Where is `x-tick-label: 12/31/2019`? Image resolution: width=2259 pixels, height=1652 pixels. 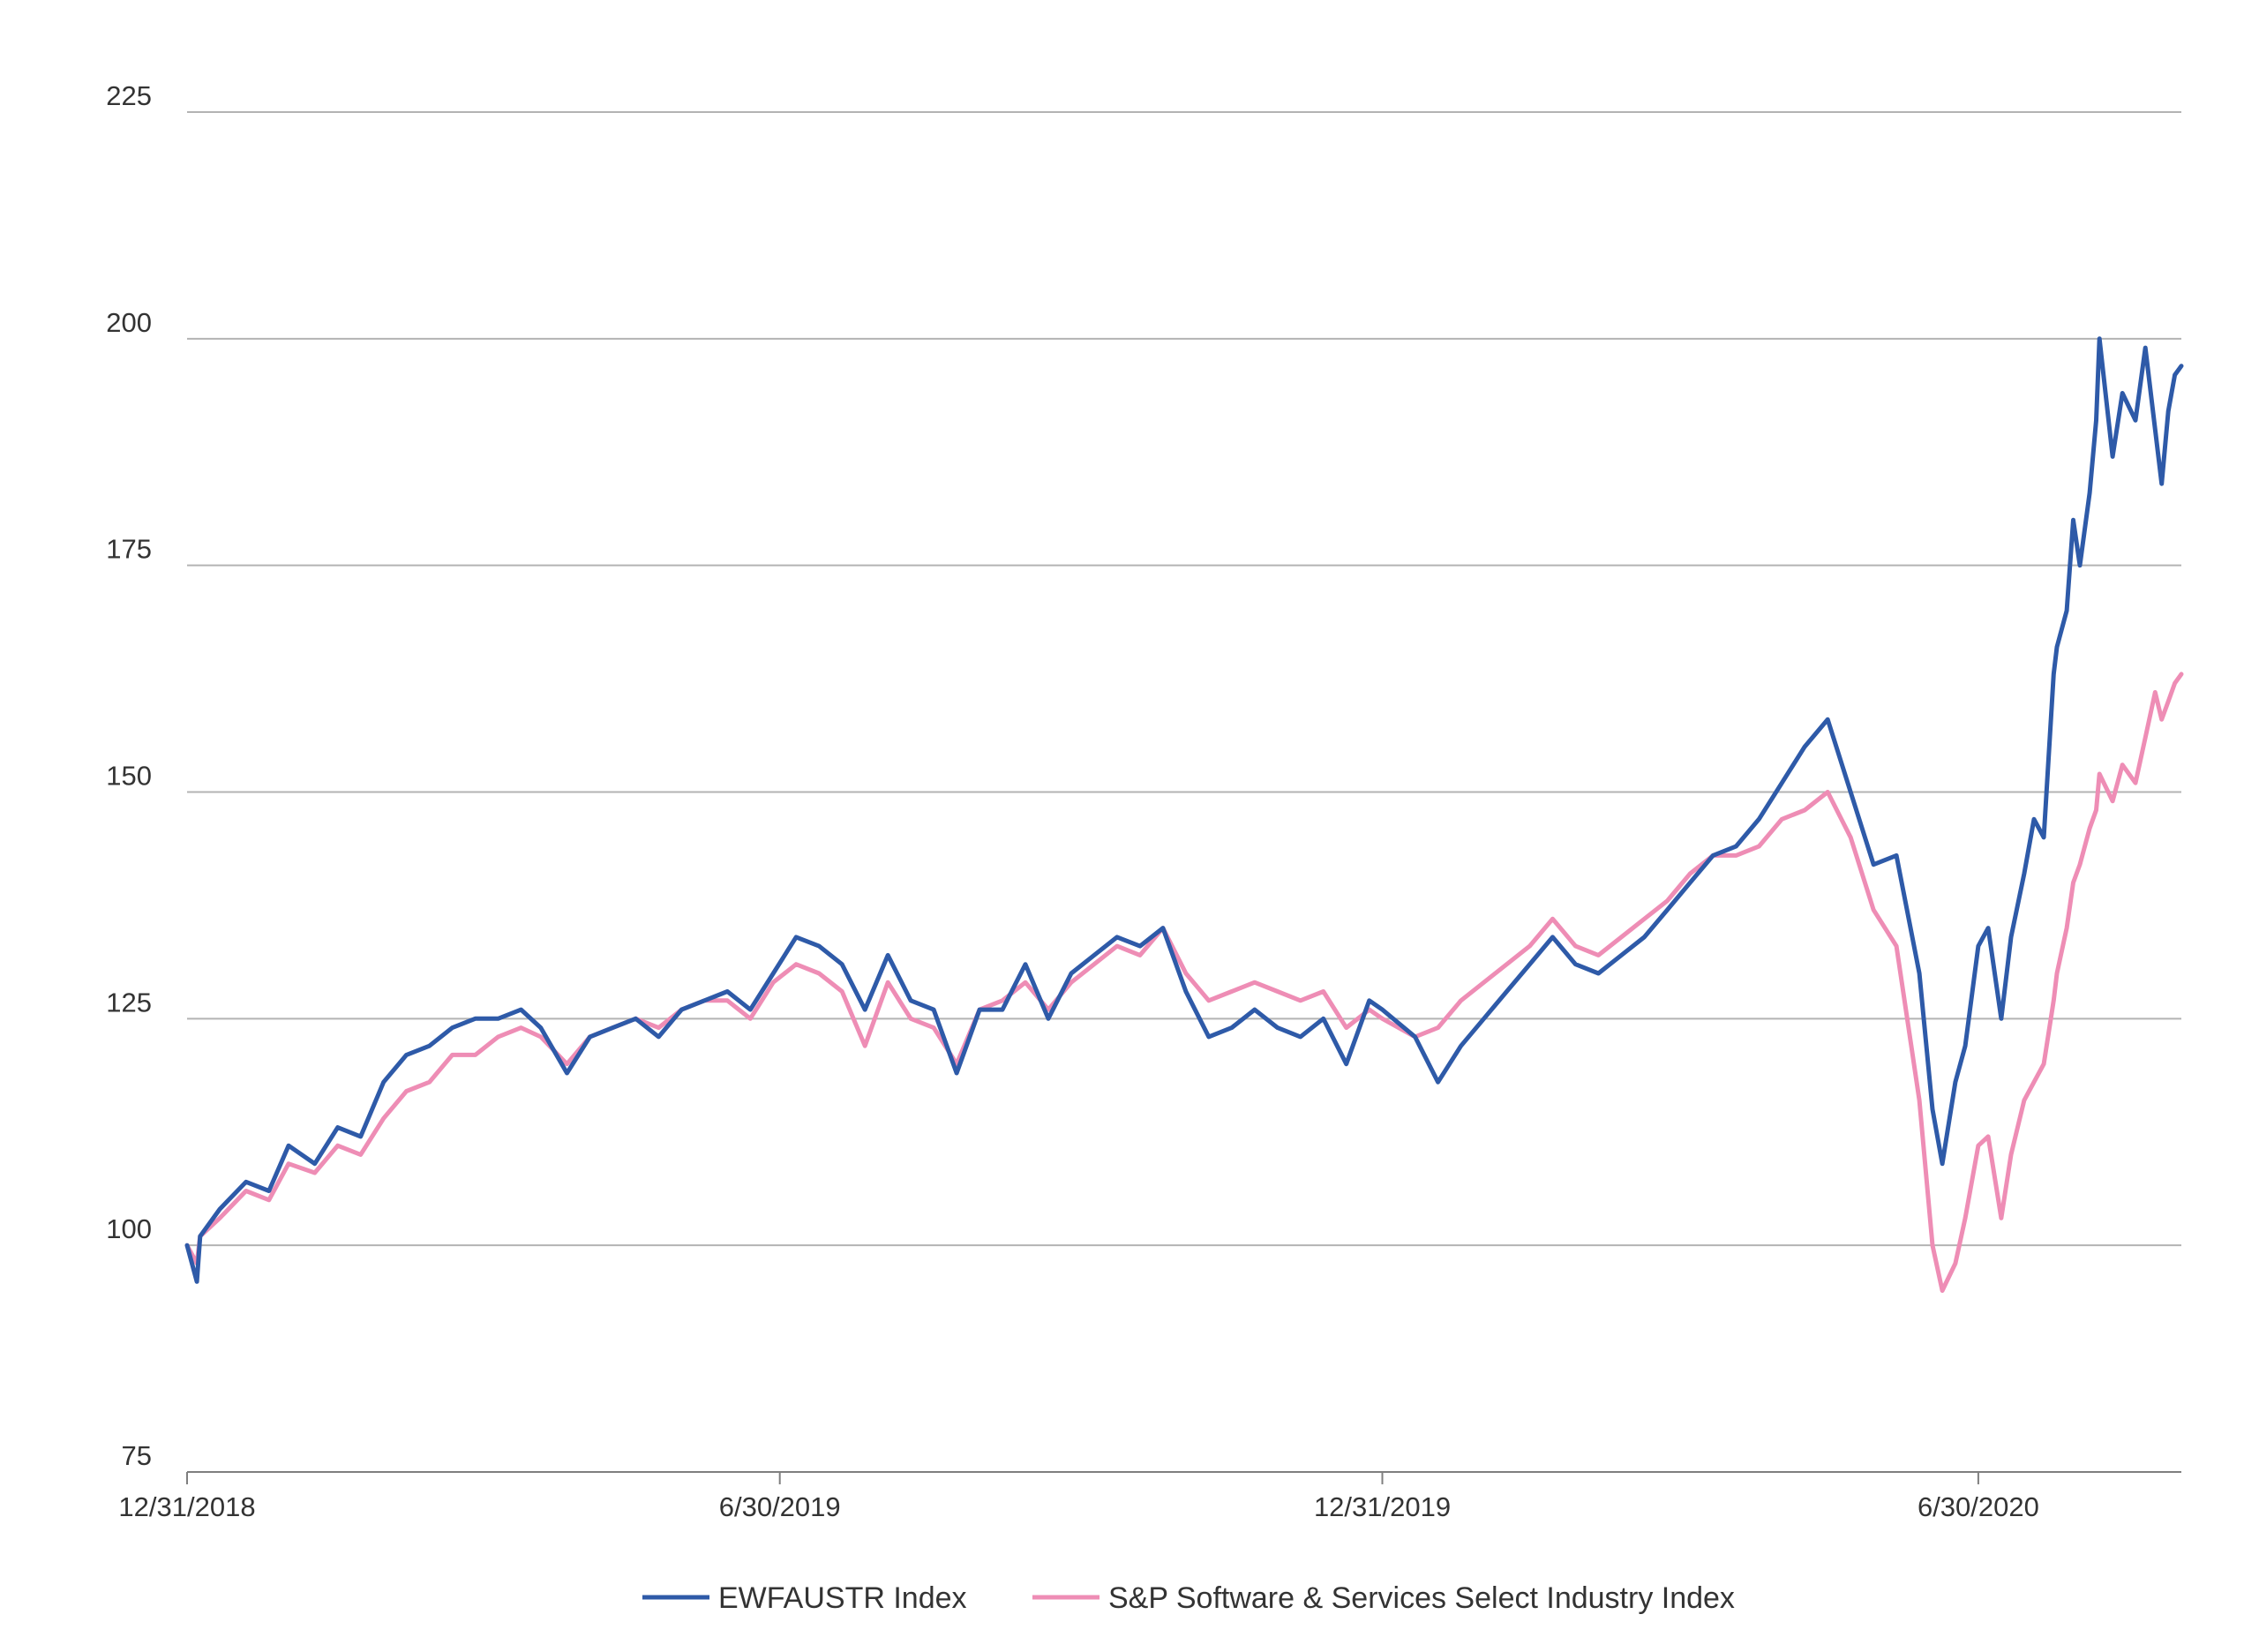
x-tick-label: 12/31/2019 is located at coordinates (1382, 1506).